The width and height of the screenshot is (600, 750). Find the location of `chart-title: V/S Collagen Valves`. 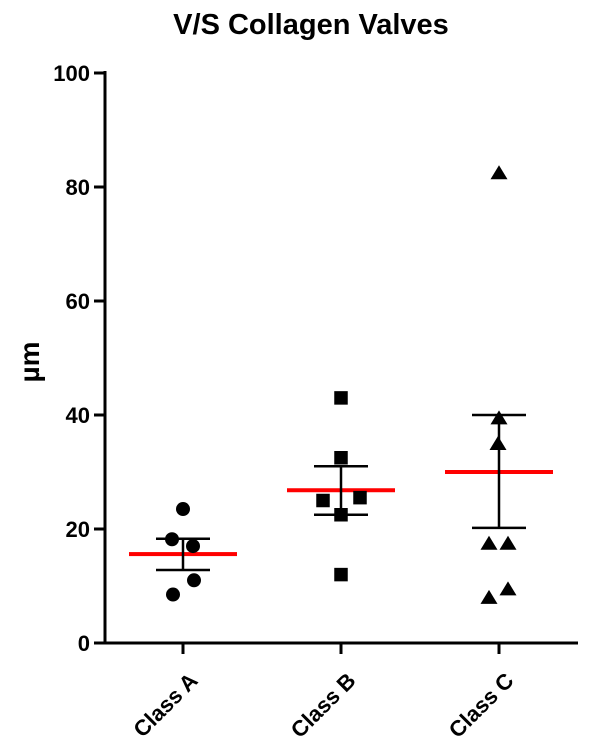

chart-title: V/S Collagen Valves is located at coordinates (311, 25).